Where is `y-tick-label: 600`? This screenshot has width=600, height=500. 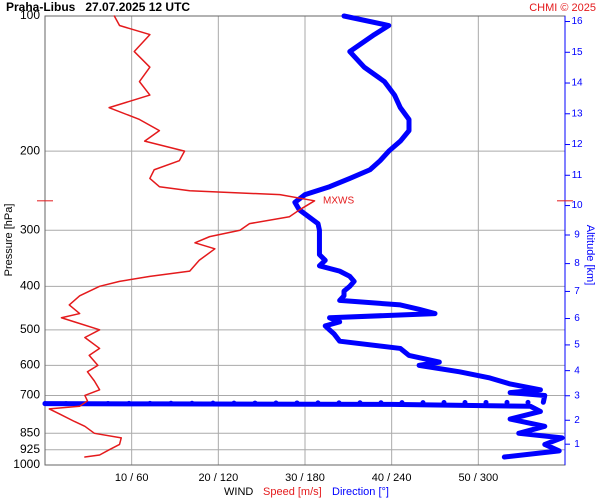 y-tick-label: 600 is located at coordinates (30, 365).